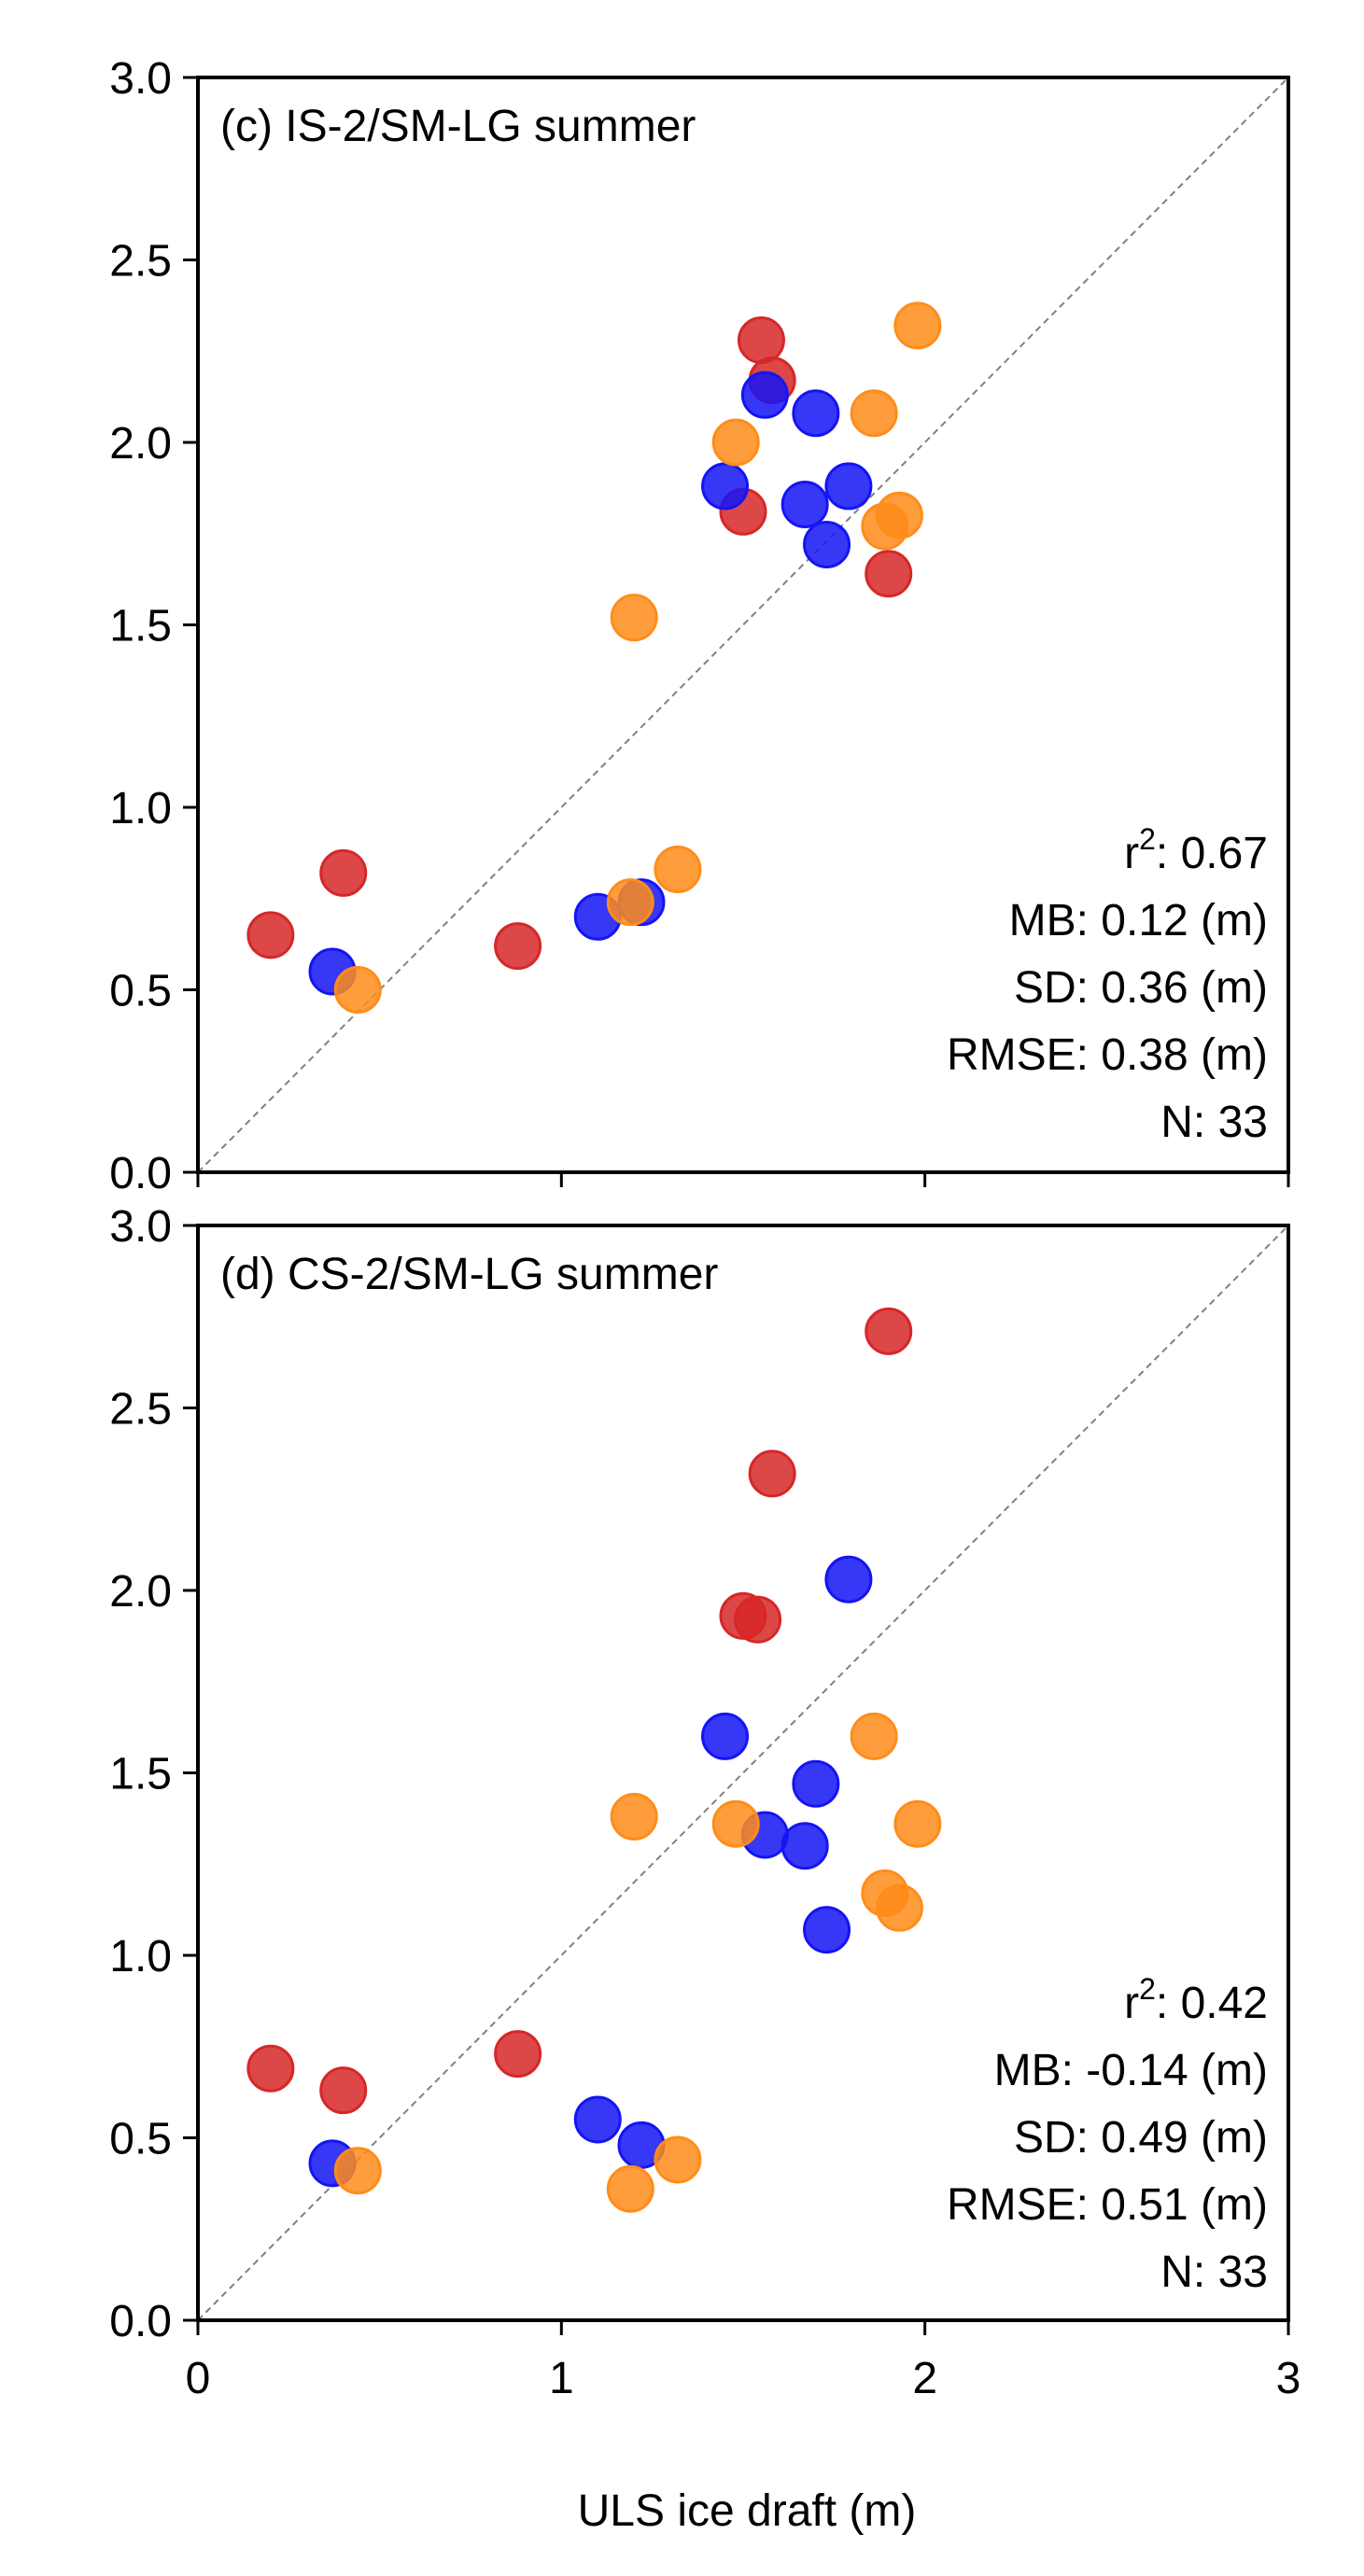  Describe the element at coordinates (1141, 988) in the screenshot. I see `stat-line: SD: 0.36 (m)` at that location.